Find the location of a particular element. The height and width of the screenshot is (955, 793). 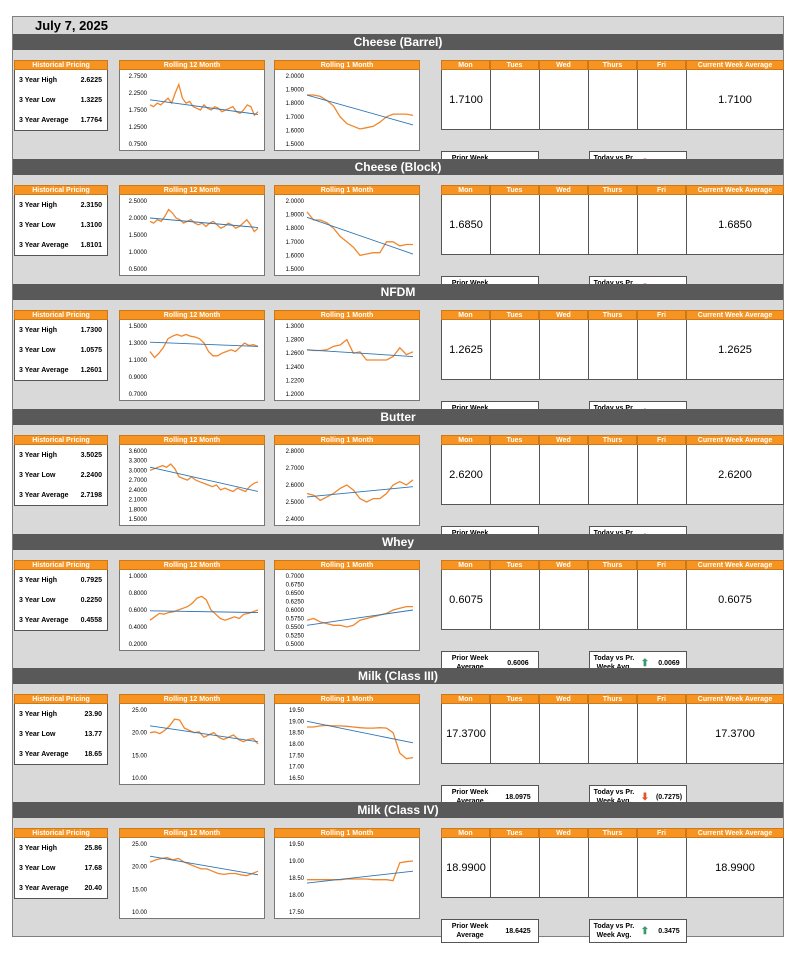

weekday-price-row: 17.3700 17.3700 is located at coordinates (612, 734).